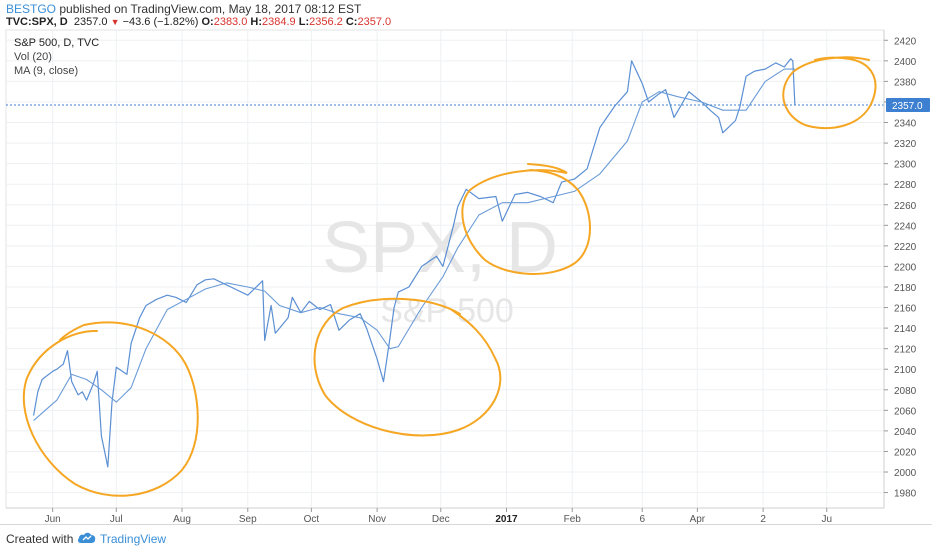 This screenshot has height=551, width=932. Describe the element at coordinates (53, 519) in the screenshot. I see `x-tick-label: Jun` at that location.